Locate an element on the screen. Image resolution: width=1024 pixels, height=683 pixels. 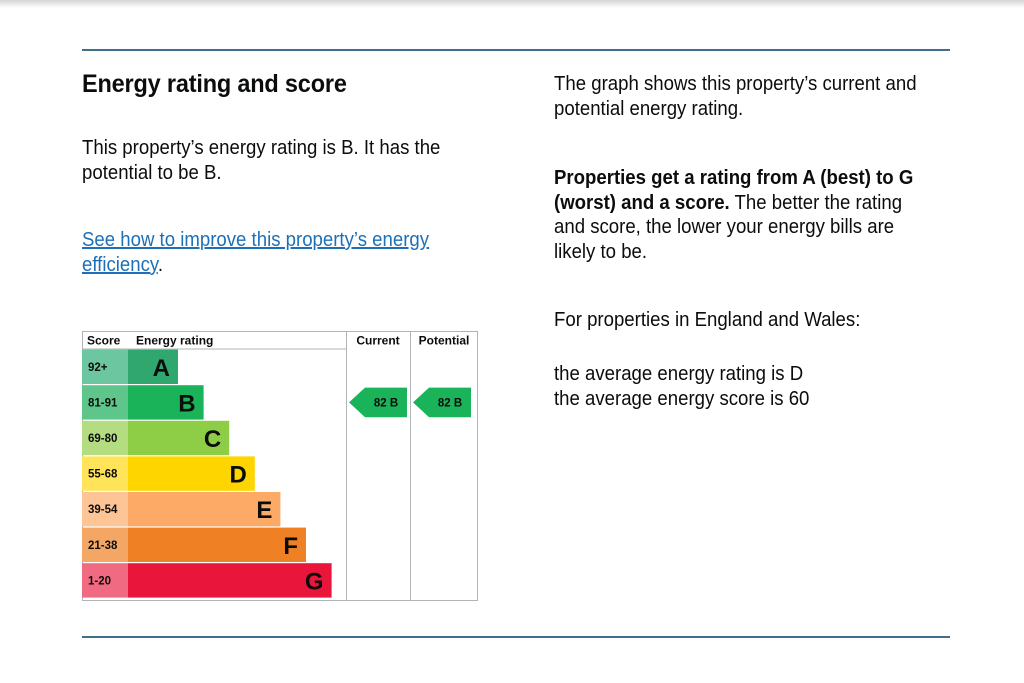
potential-rating-arrow-label: 82 B is located at coordinates (450, 403).